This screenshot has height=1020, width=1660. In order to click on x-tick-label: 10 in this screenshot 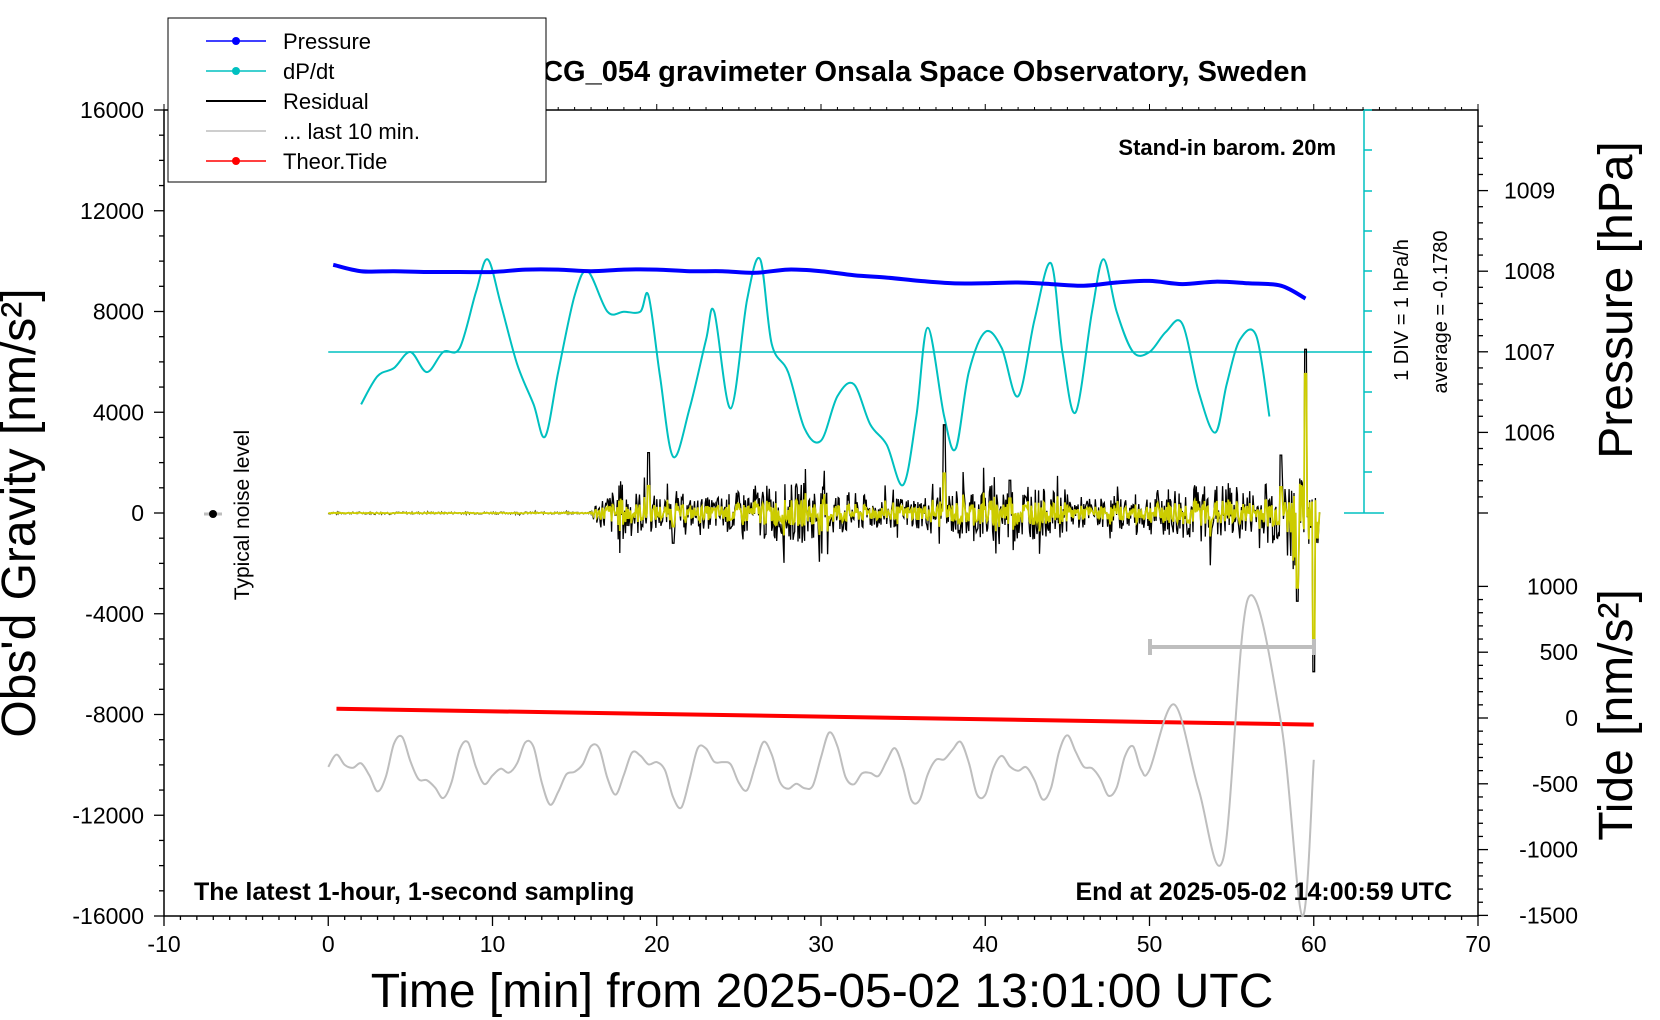, I will do `click(493, 944)`.